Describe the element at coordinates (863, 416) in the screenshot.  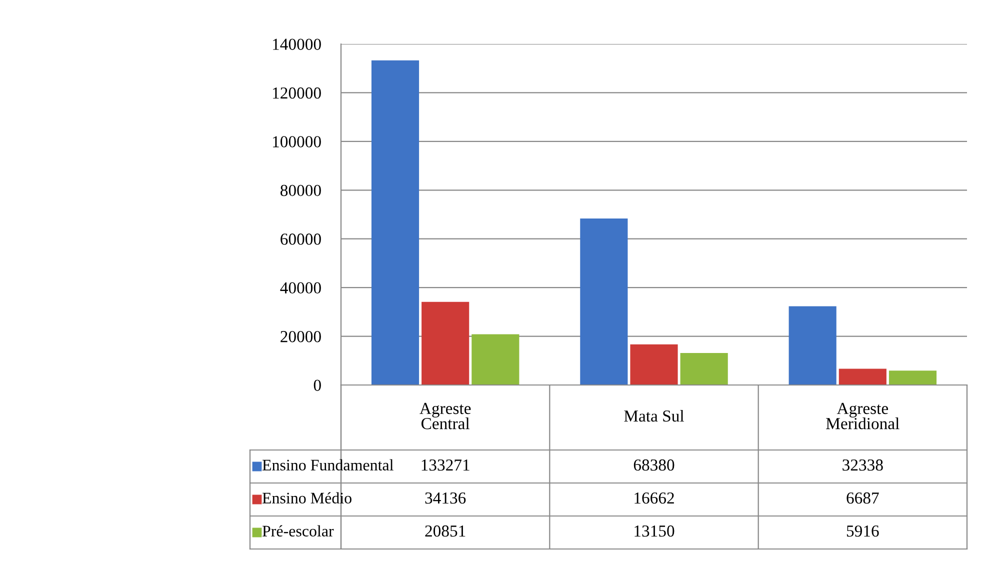
I see `x-tick-label: Agreste Meridional` at that location.